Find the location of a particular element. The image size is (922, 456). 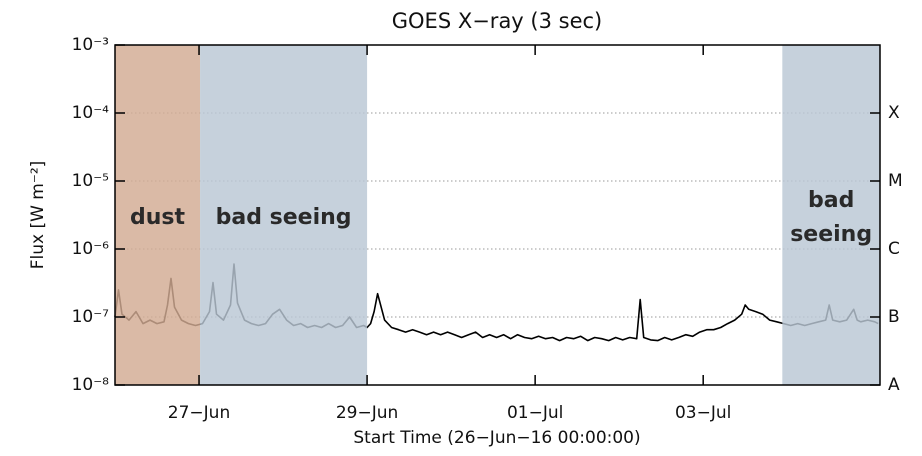

x-tick-label: 03−Jul is located at coordinates (703, 413).